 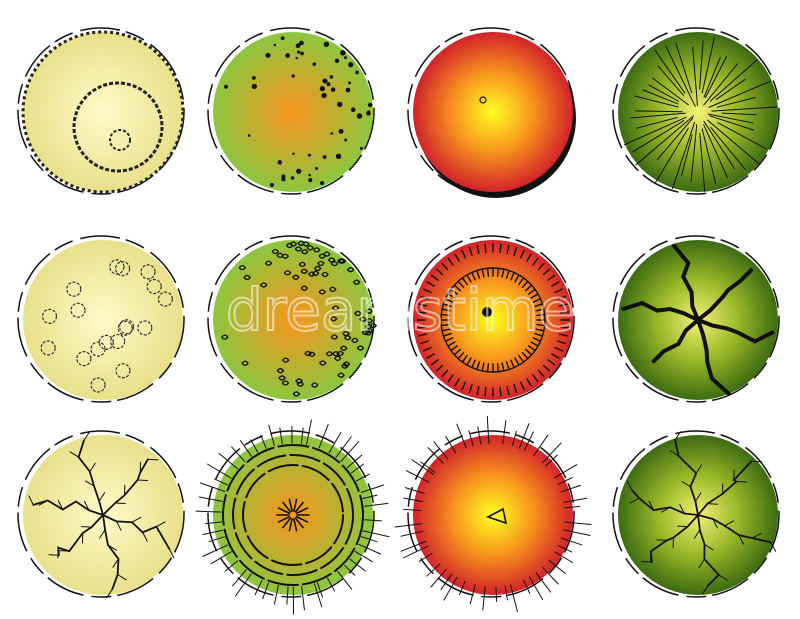 I want to click on tree-symbol-dark-green-branches, so click(x=696, y=319).